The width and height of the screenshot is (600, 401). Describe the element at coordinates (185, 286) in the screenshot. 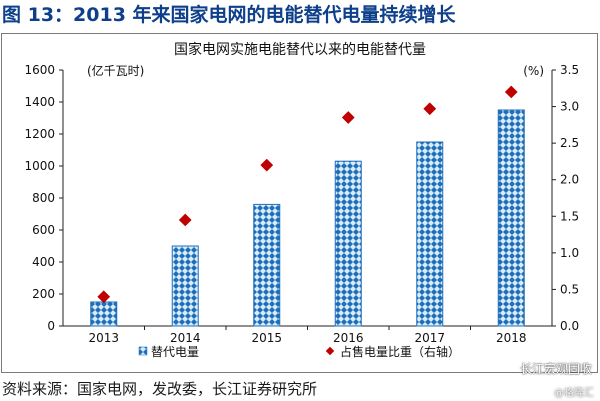

I see `bar-2014` at that location.